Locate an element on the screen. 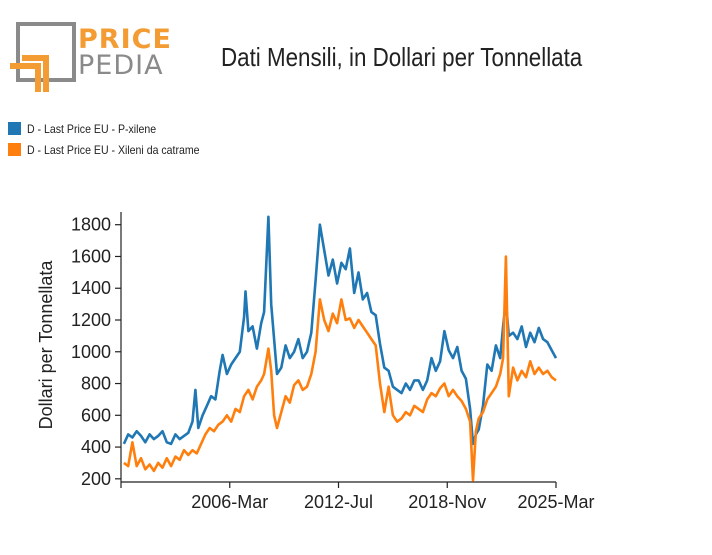 This screenshot has height=555, width=712. legend-swatch-xileni is located at coordinates (14, 149).